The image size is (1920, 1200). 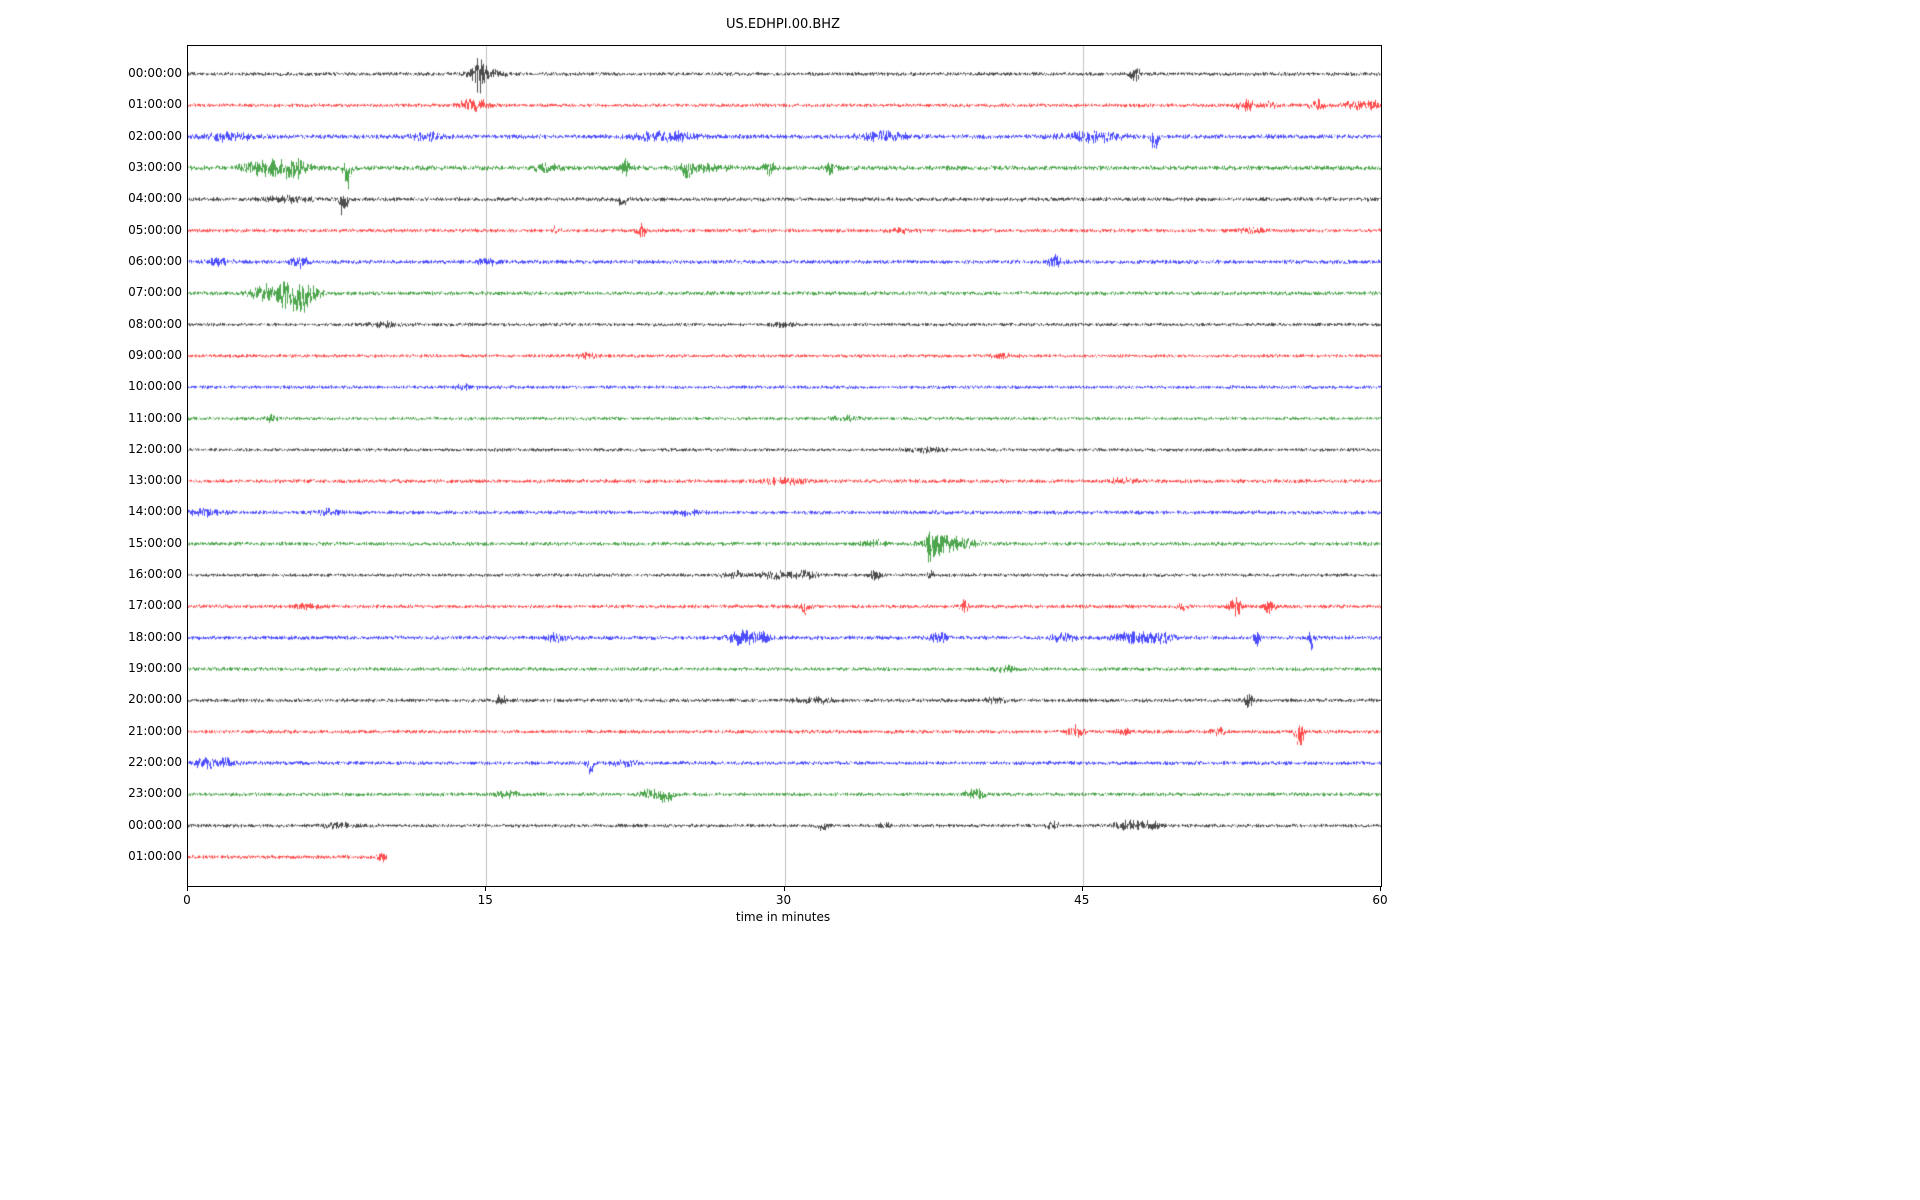 What do you see at coordinates (155, 793) in the screenshot?
I see `row-label: 23:00:00` at bounding box center [155, 793].